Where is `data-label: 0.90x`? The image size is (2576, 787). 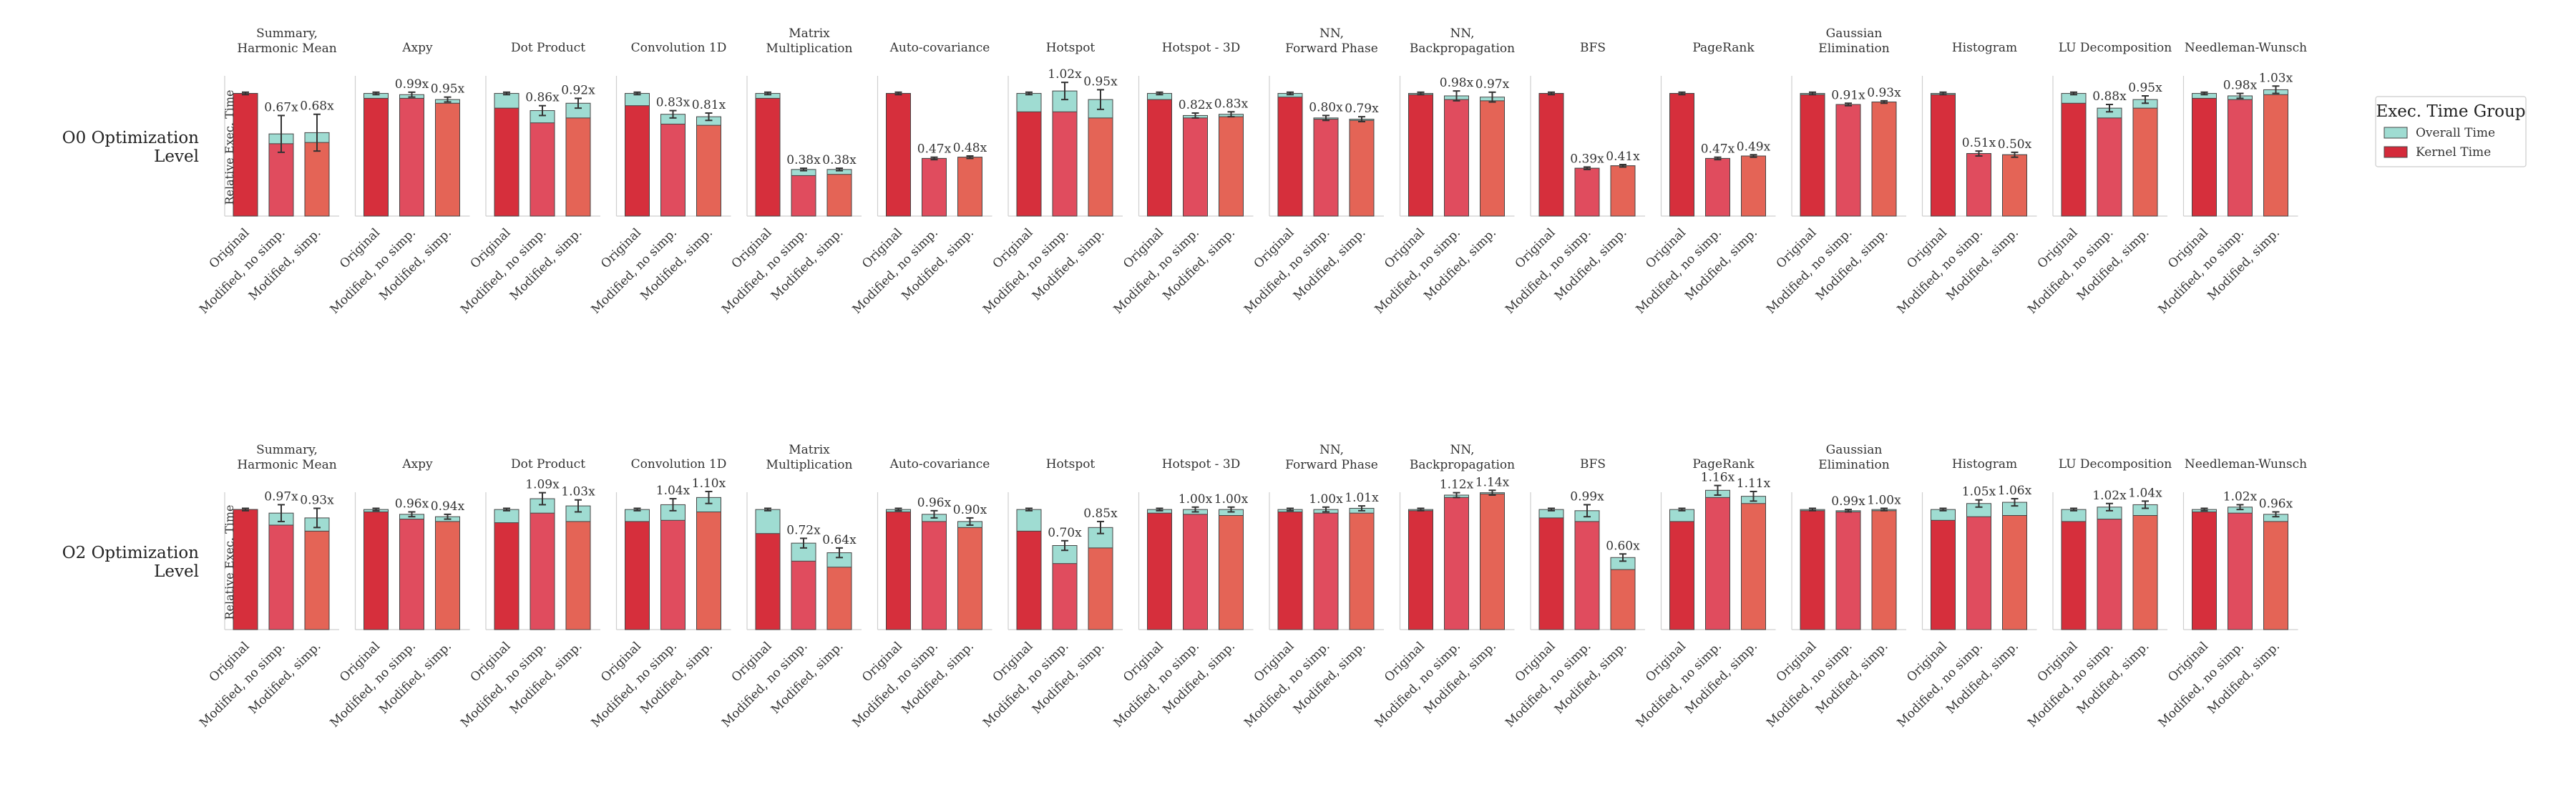
data-label: 0.90x is located at coordinates (970, 510).